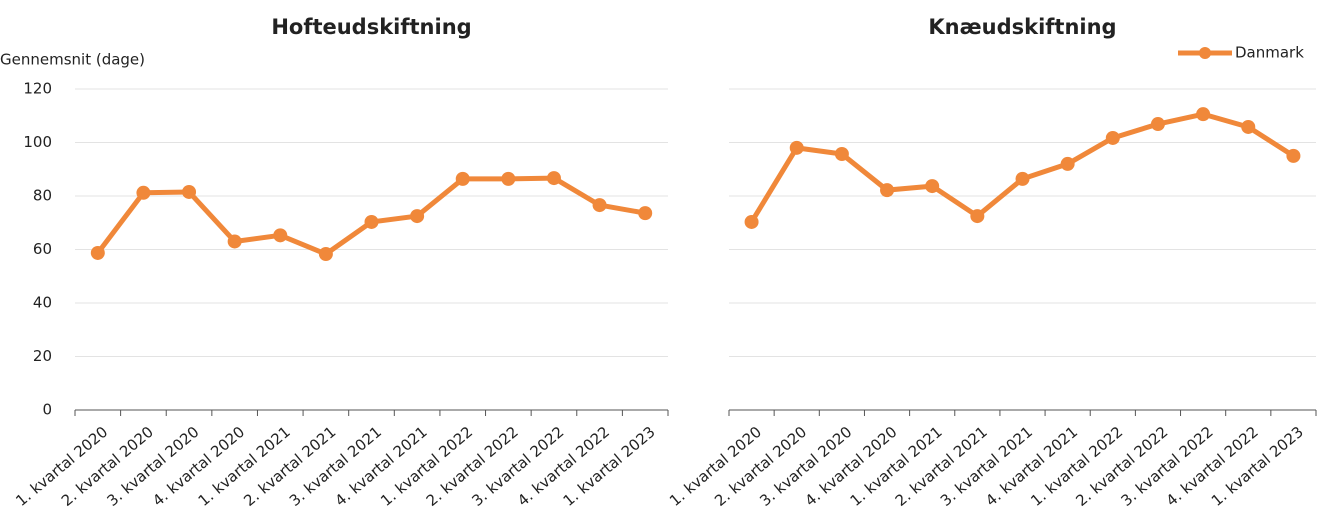 The height and width of the screenshot is (527, 1317). Describe the element at coordinates (42, 303) in the screenshot. I see `y-tick-label: 40` at that location.